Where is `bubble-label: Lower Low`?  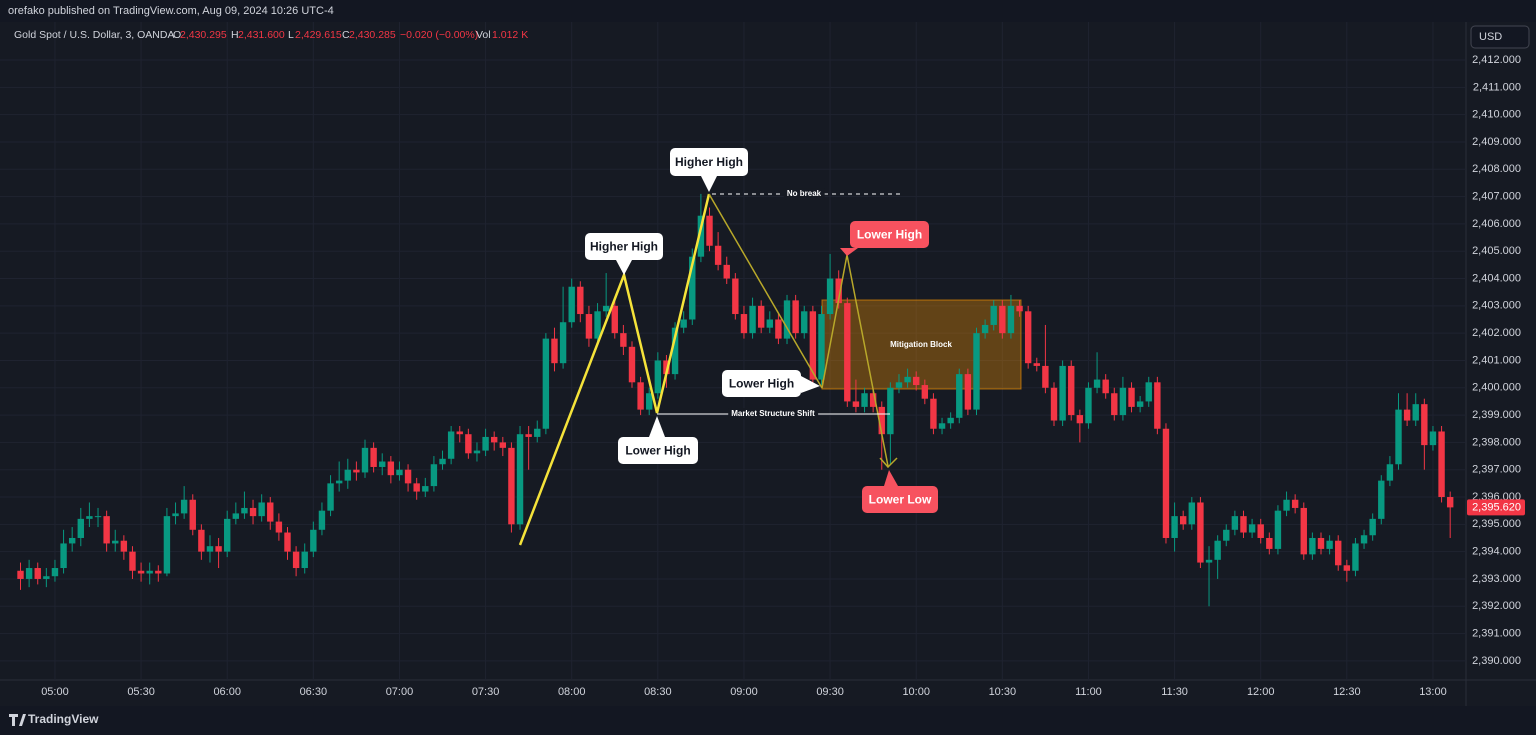 bubble-label: Lower Low is located at coordinates (900, 500).